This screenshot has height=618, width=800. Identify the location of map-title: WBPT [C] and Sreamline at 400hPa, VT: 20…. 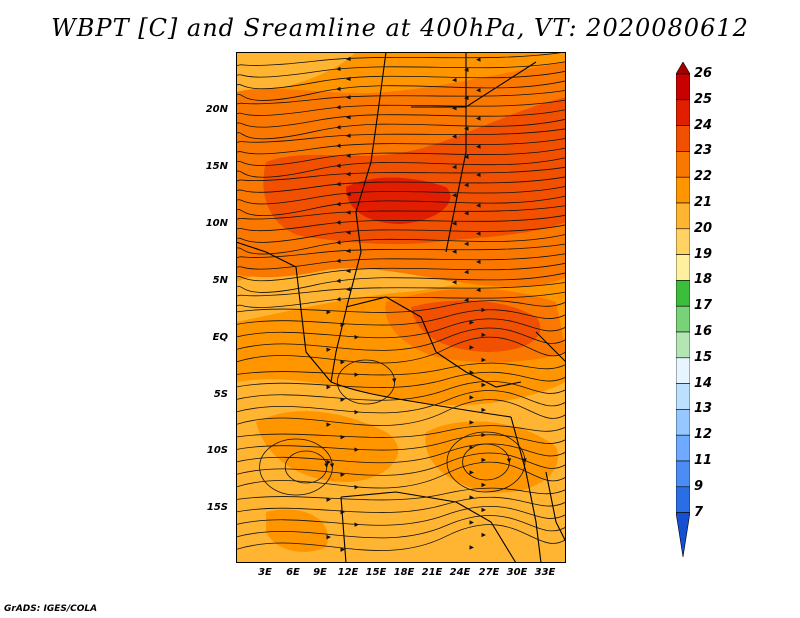
(400, 28).